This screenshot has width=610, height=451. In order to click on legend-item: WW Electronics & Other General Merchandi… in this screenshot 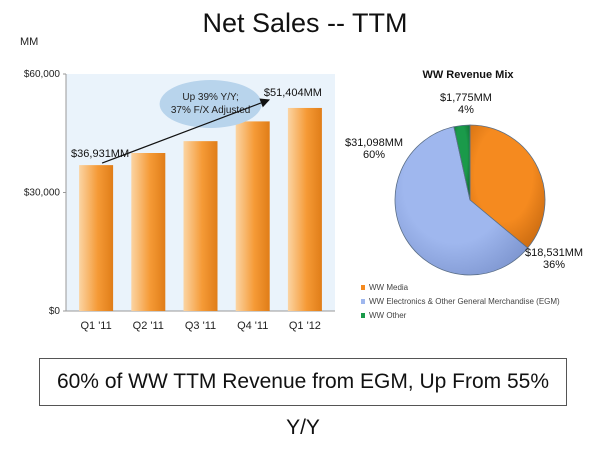, I will do `click(460, 301)`.